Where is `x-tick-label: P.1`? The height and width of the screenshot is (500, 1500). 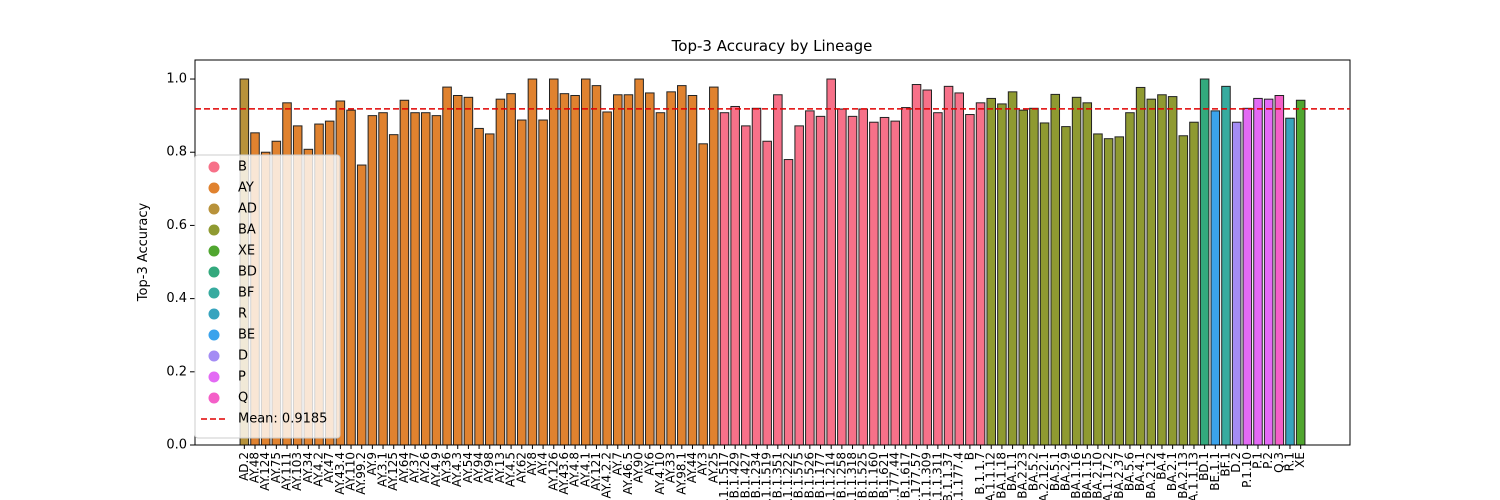 x-tick-label: P.1 is located at coordinates (1257, 460).